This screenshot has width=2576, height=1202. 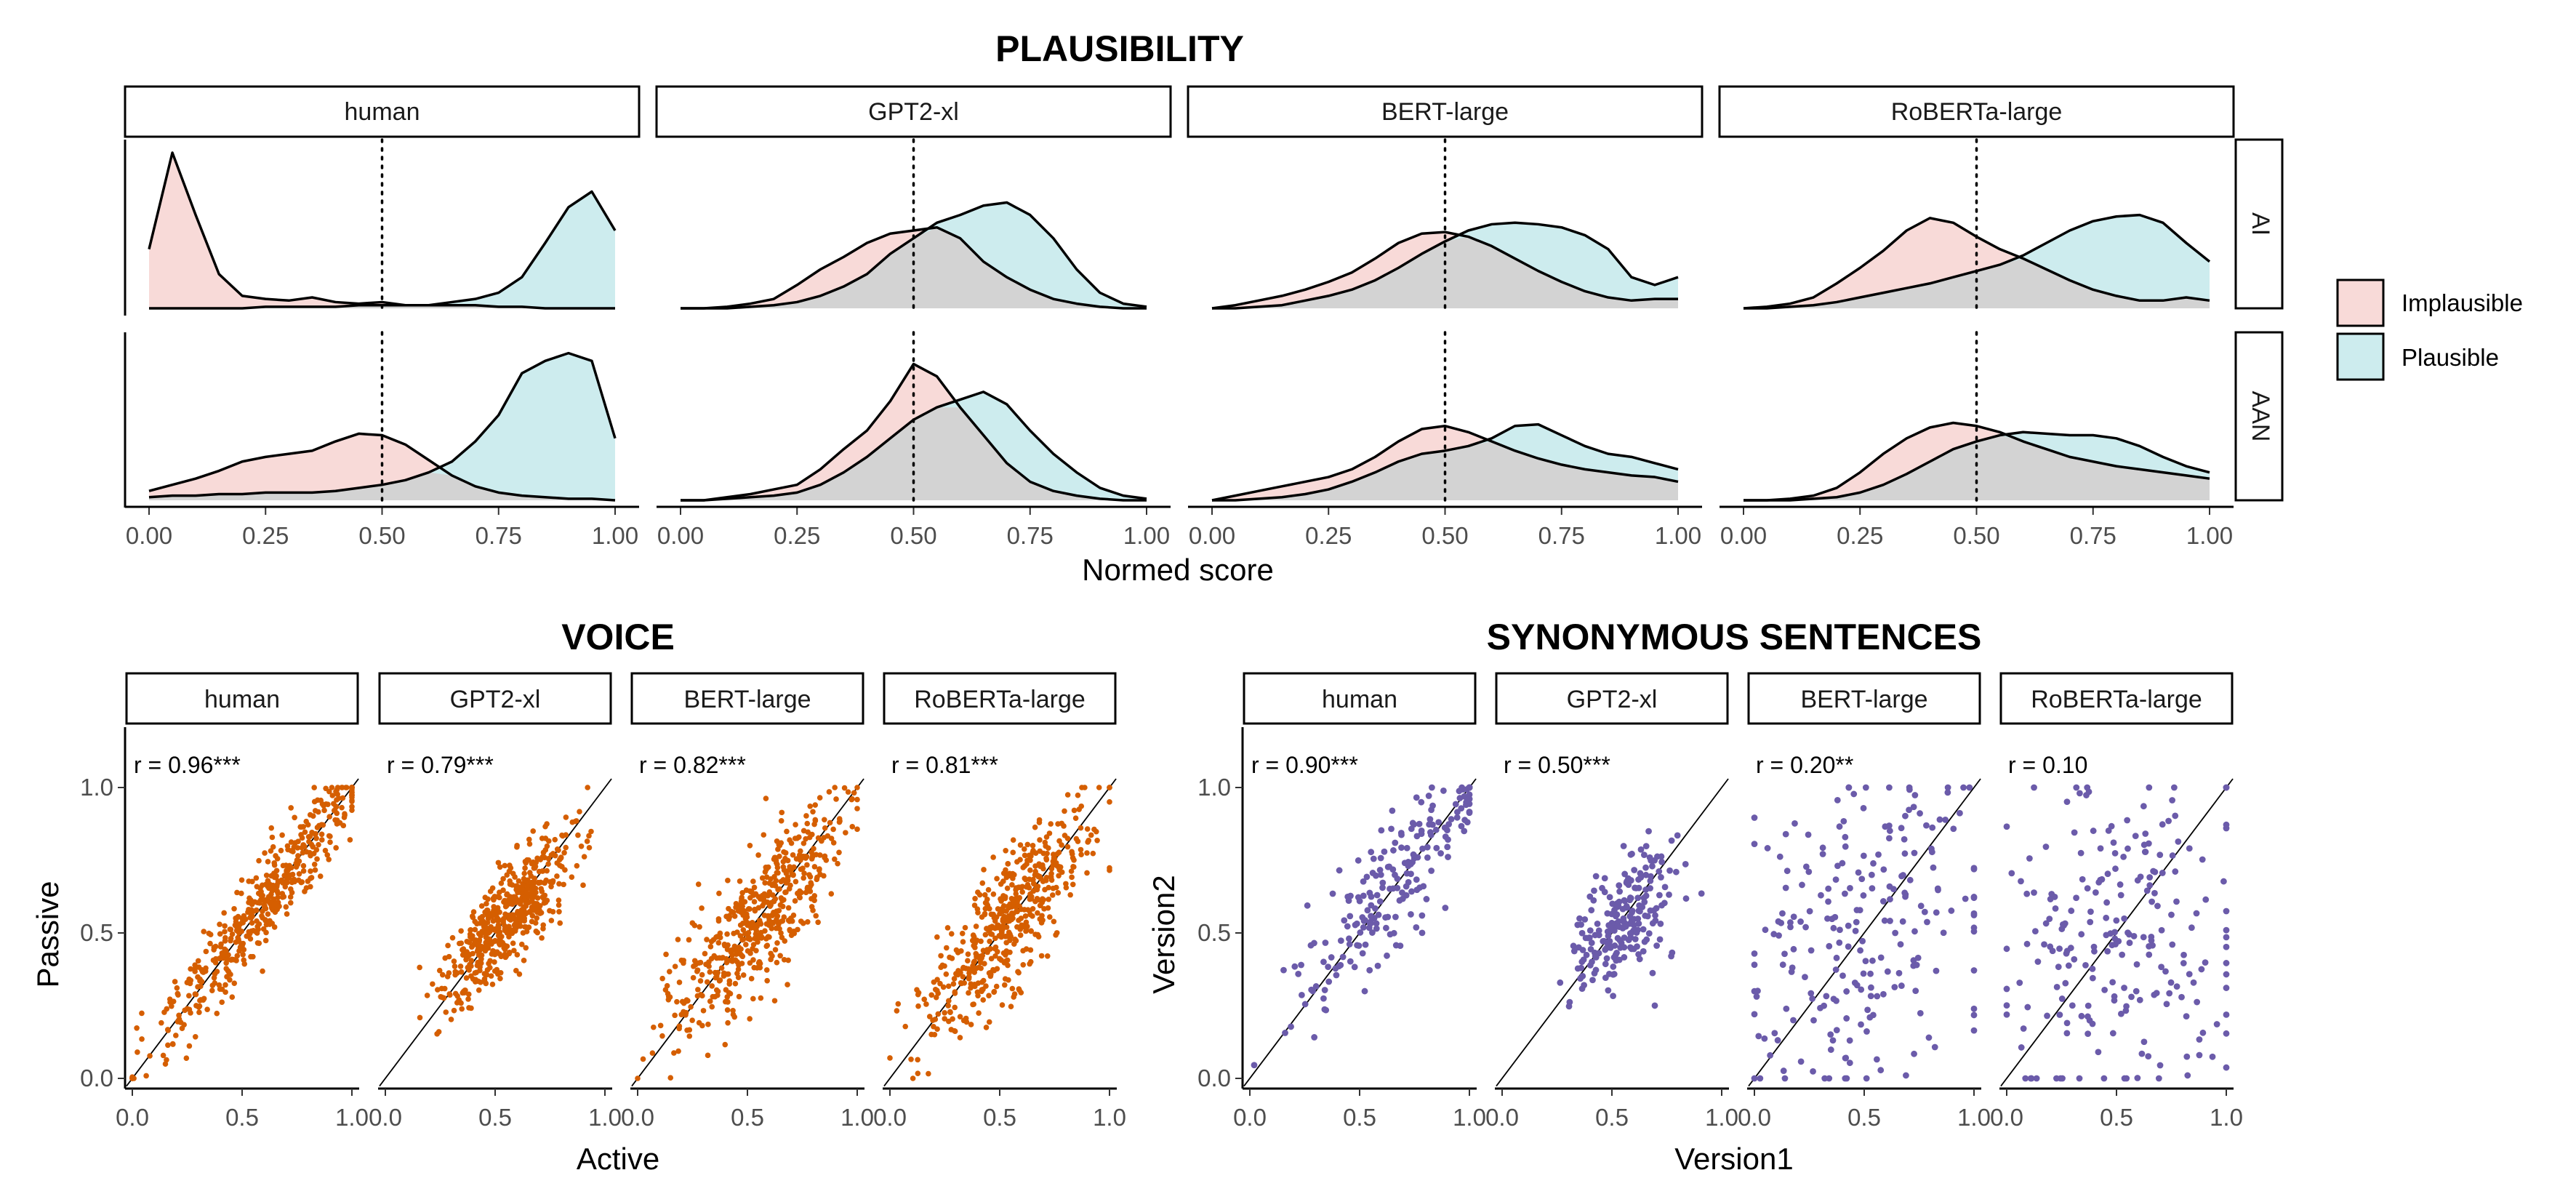 I want to click on correlation-label: r = 0.50***, so click(x=1557, y=765).